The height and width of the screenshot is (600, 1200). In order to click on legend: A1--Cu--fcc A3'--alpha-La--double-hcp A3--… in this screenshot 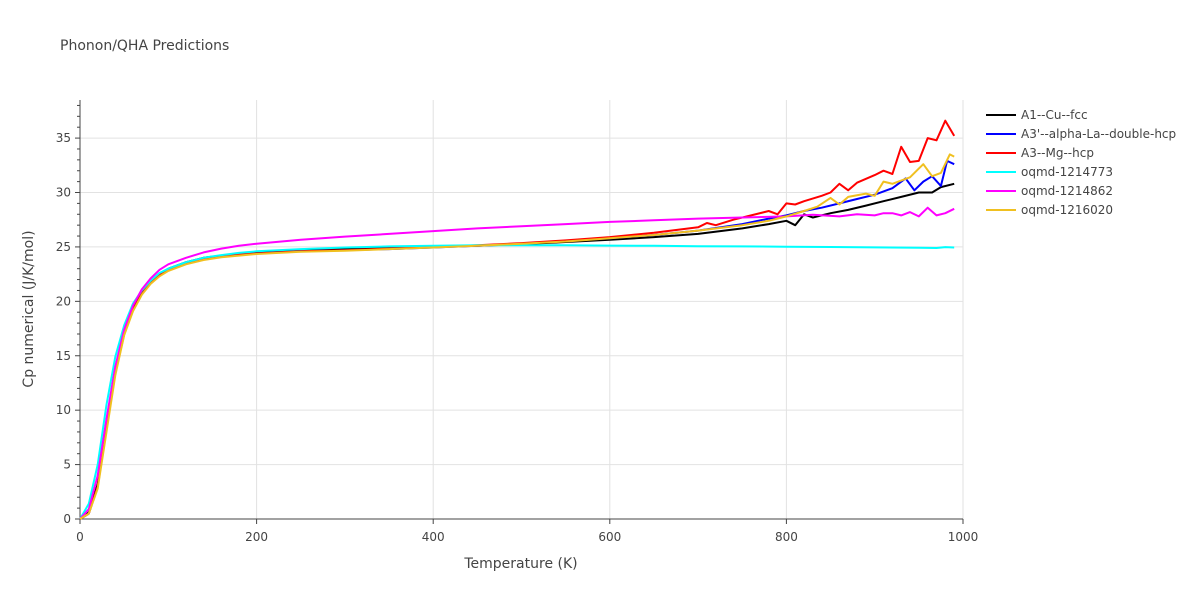, I will do `click(1081, 162)`.